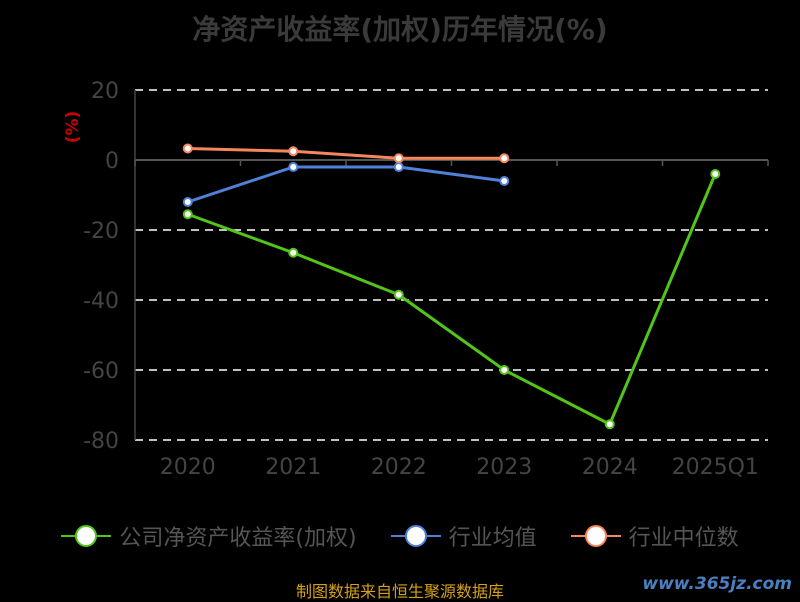  I want to click on y-tick-label: 0, so click(112, 161).